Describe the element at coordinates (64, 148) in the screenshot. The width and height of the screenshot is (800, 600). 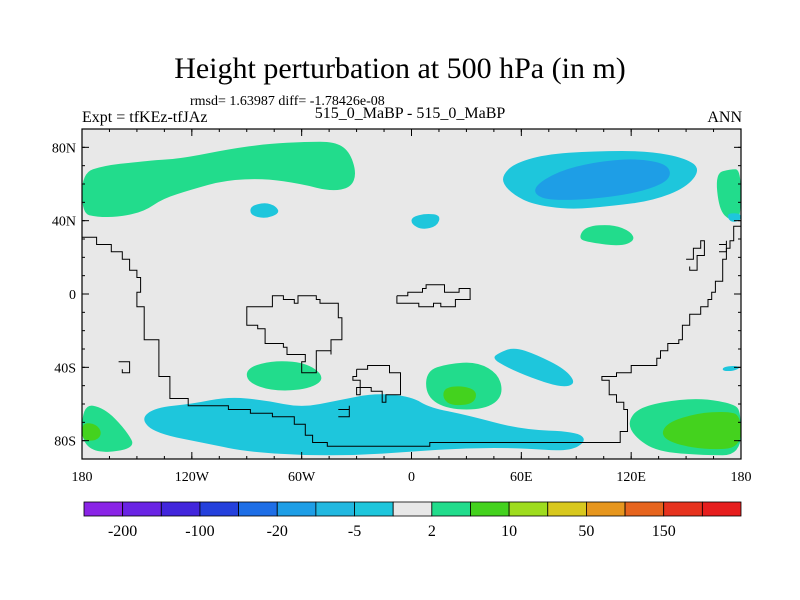
I see `y-tick-label: 80N` at that location.